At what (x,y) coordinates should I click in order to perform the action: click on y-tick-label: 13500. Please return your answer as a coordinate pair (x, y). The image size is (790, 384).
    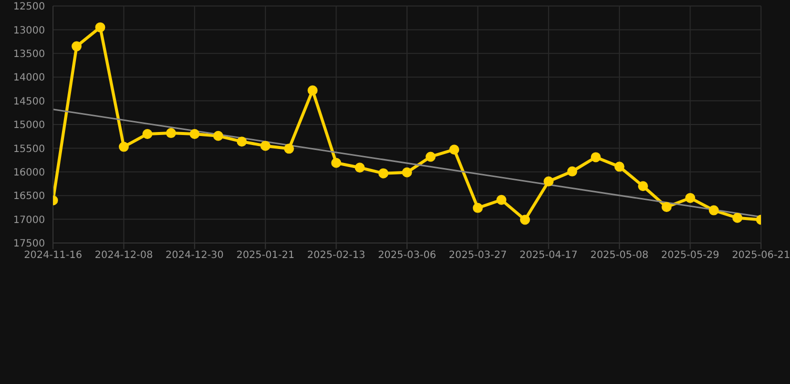
    Looking at the image, I should click on (29, 54).